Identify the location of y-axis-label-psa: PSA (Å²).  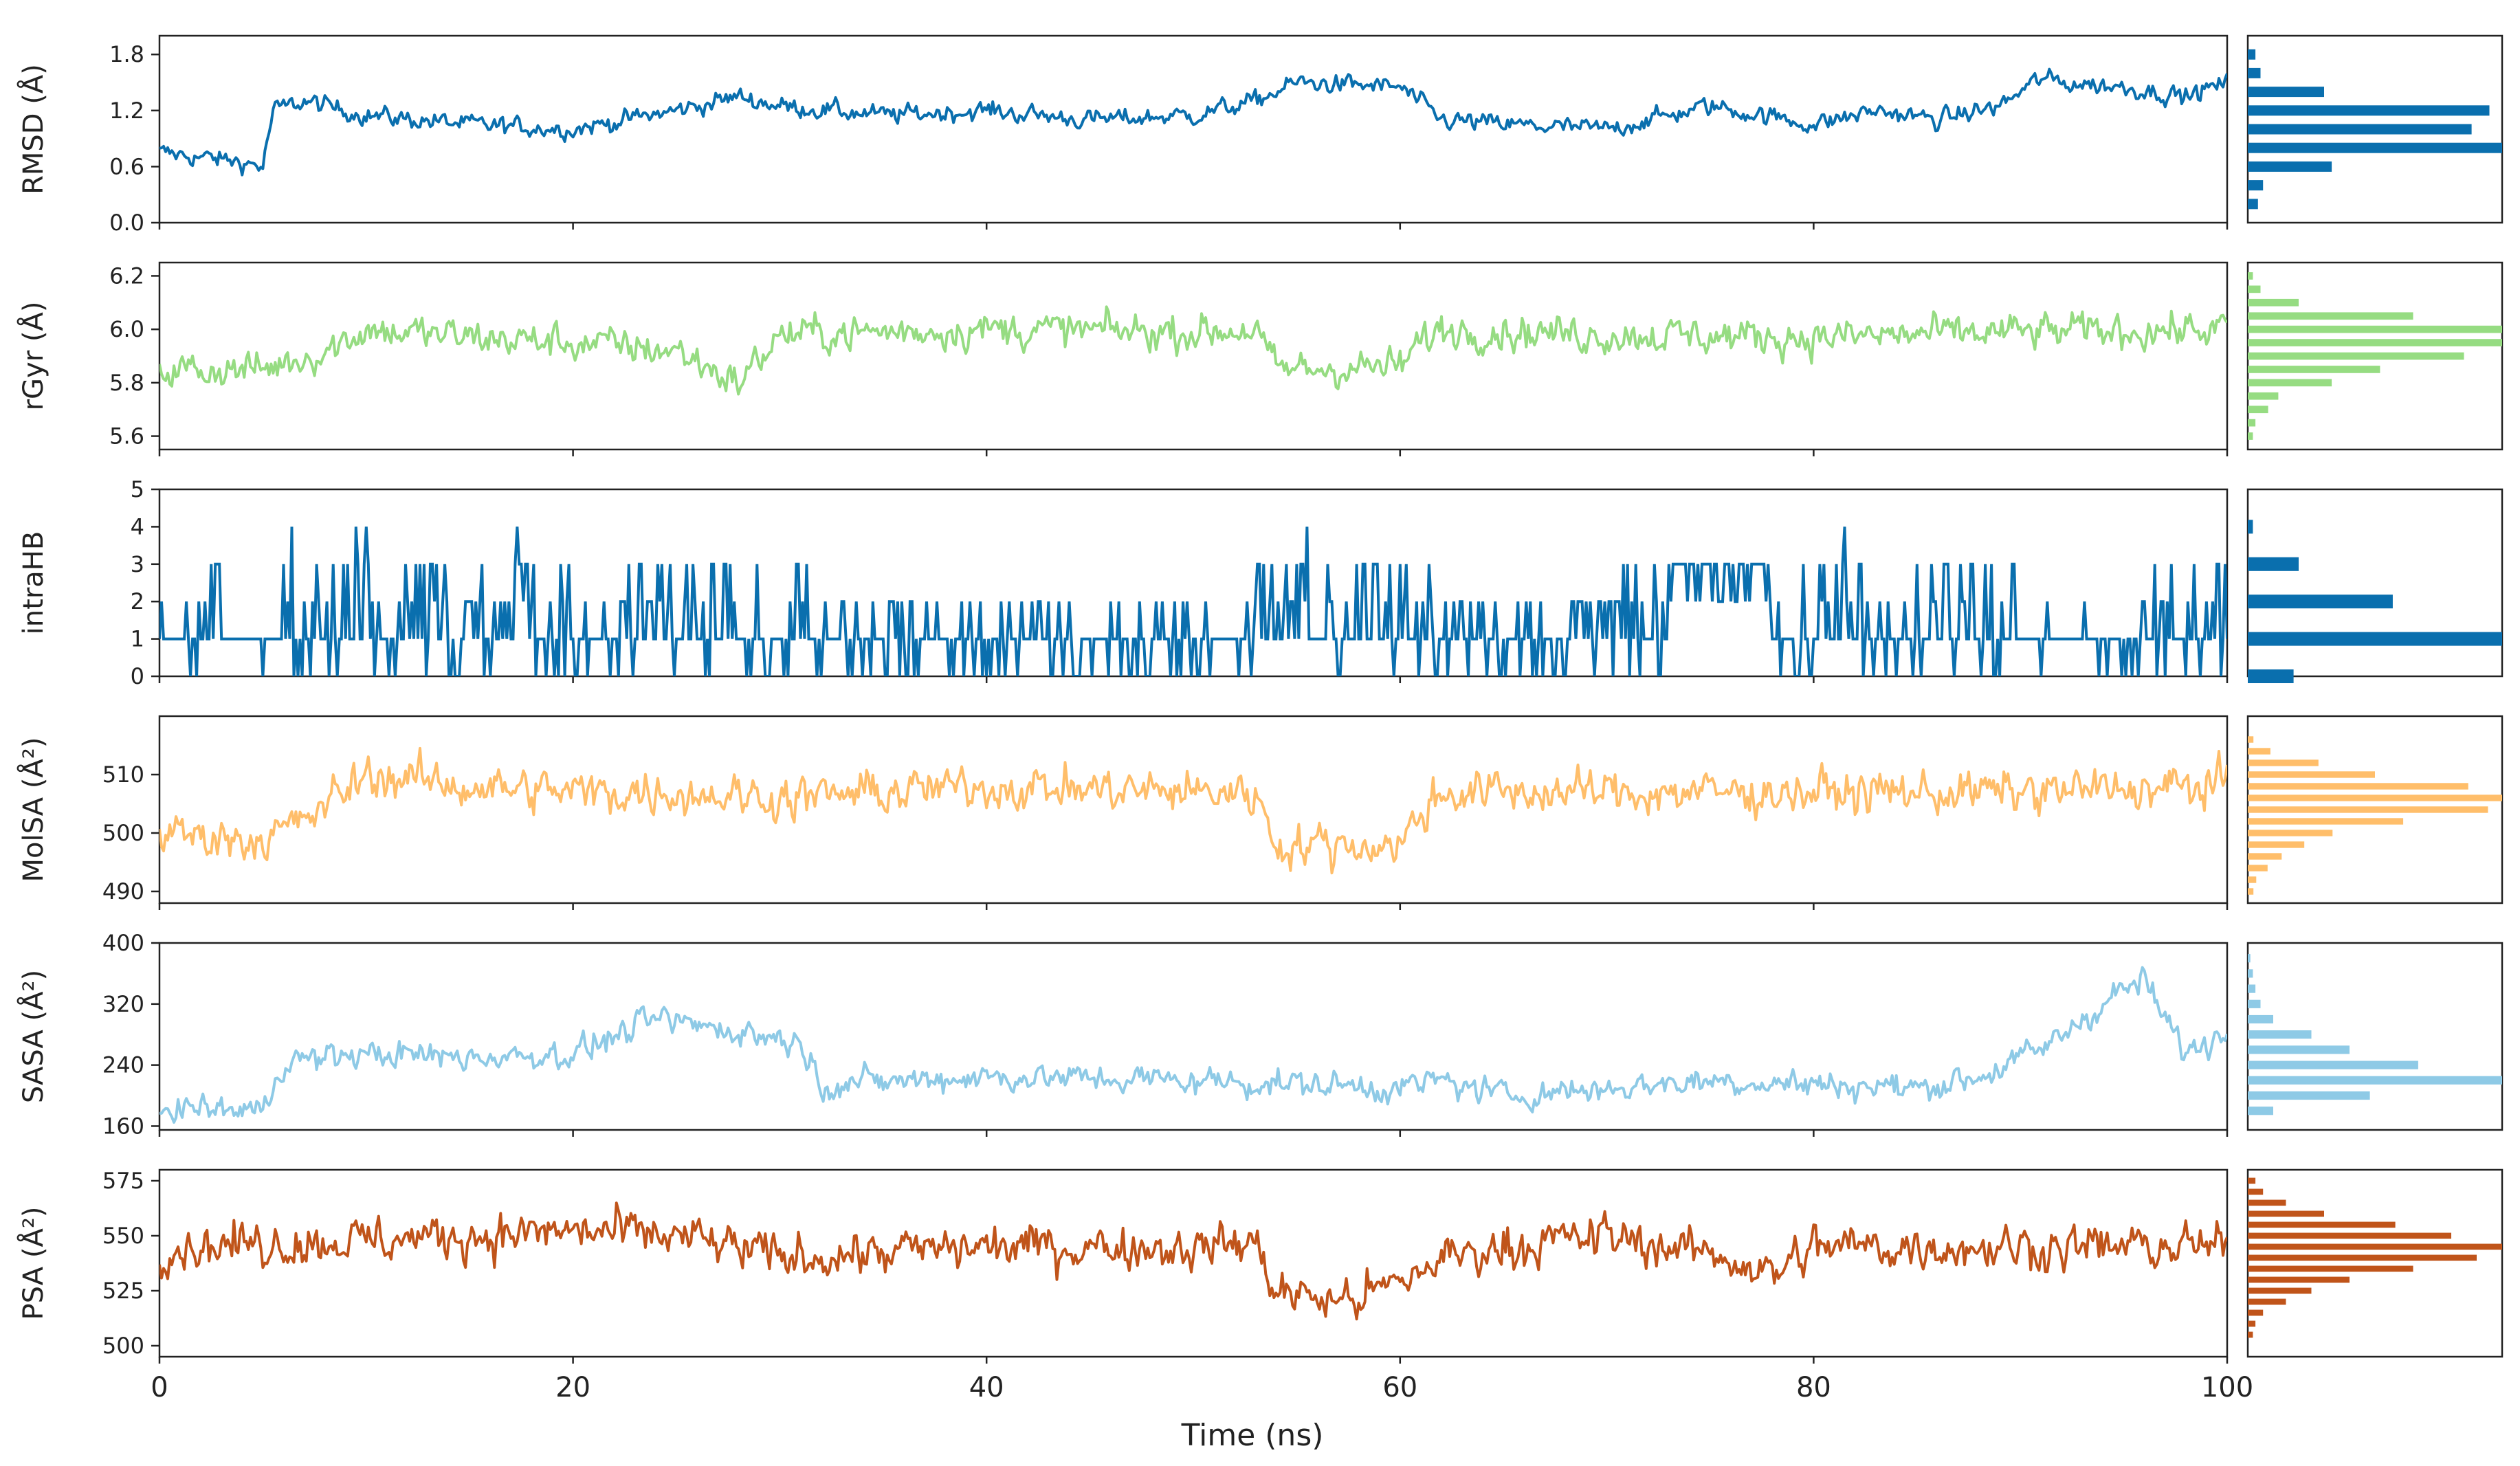
(32, 1263).